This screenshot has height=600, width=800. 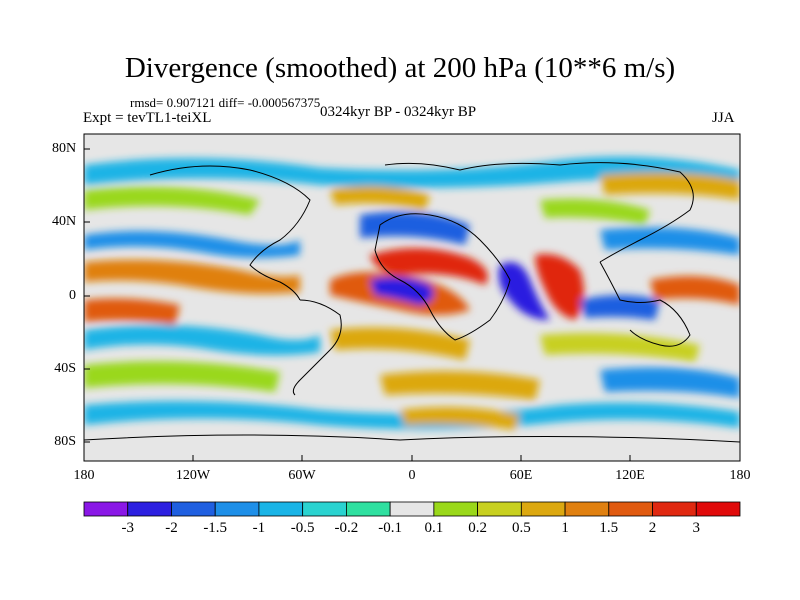 I want to click on colorbar-label: 0.5, so click(x=521, y=528).